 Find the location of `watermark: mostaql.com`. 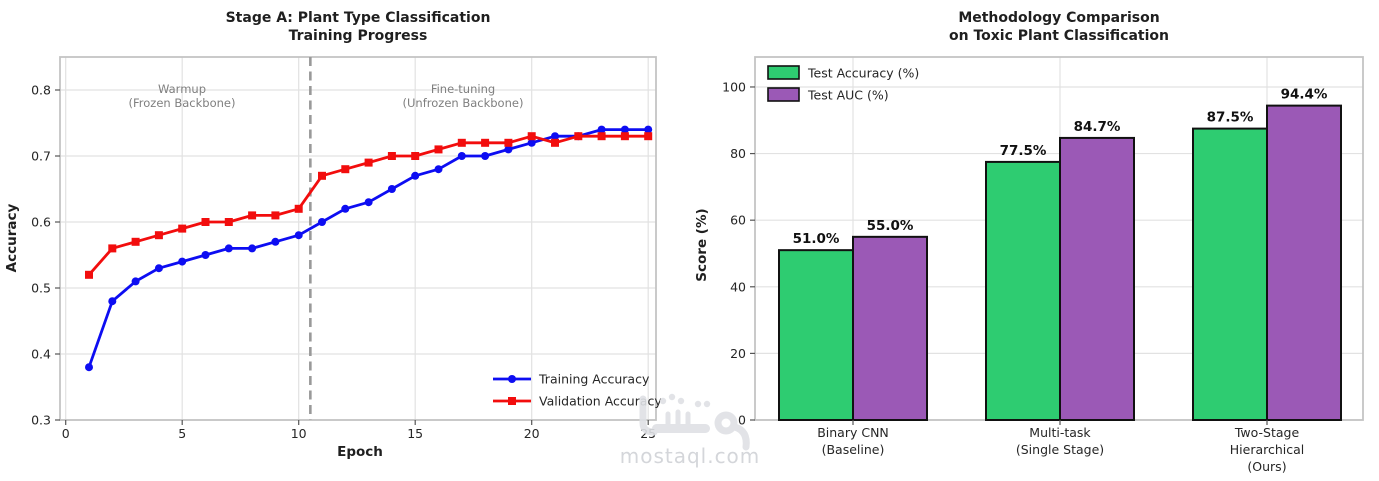

watermark: mostaql.com is located at coordinates (690, 430).